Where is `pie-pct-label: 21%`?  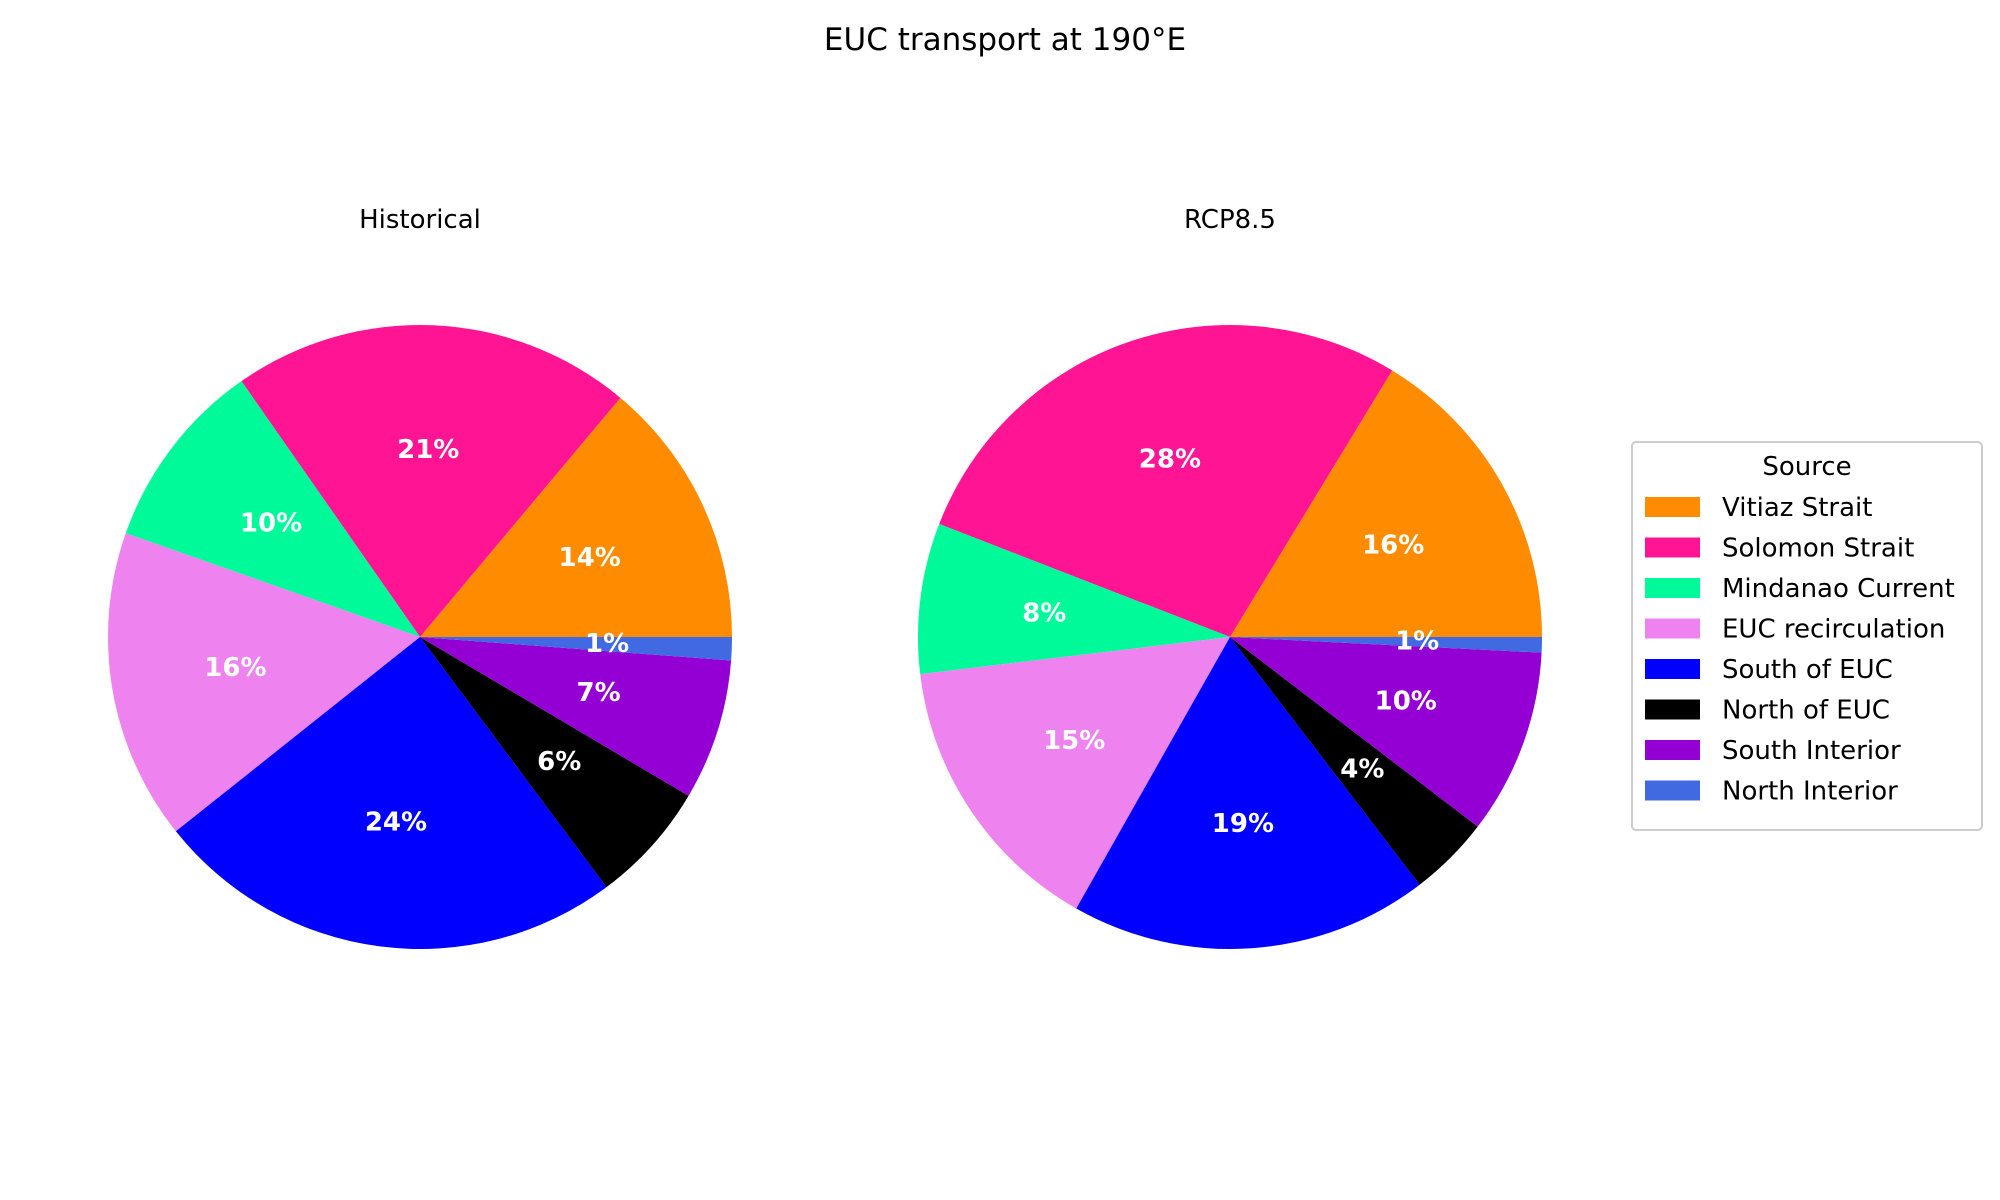
pie-pct-label: 21% is located at coordinates (428, 450).